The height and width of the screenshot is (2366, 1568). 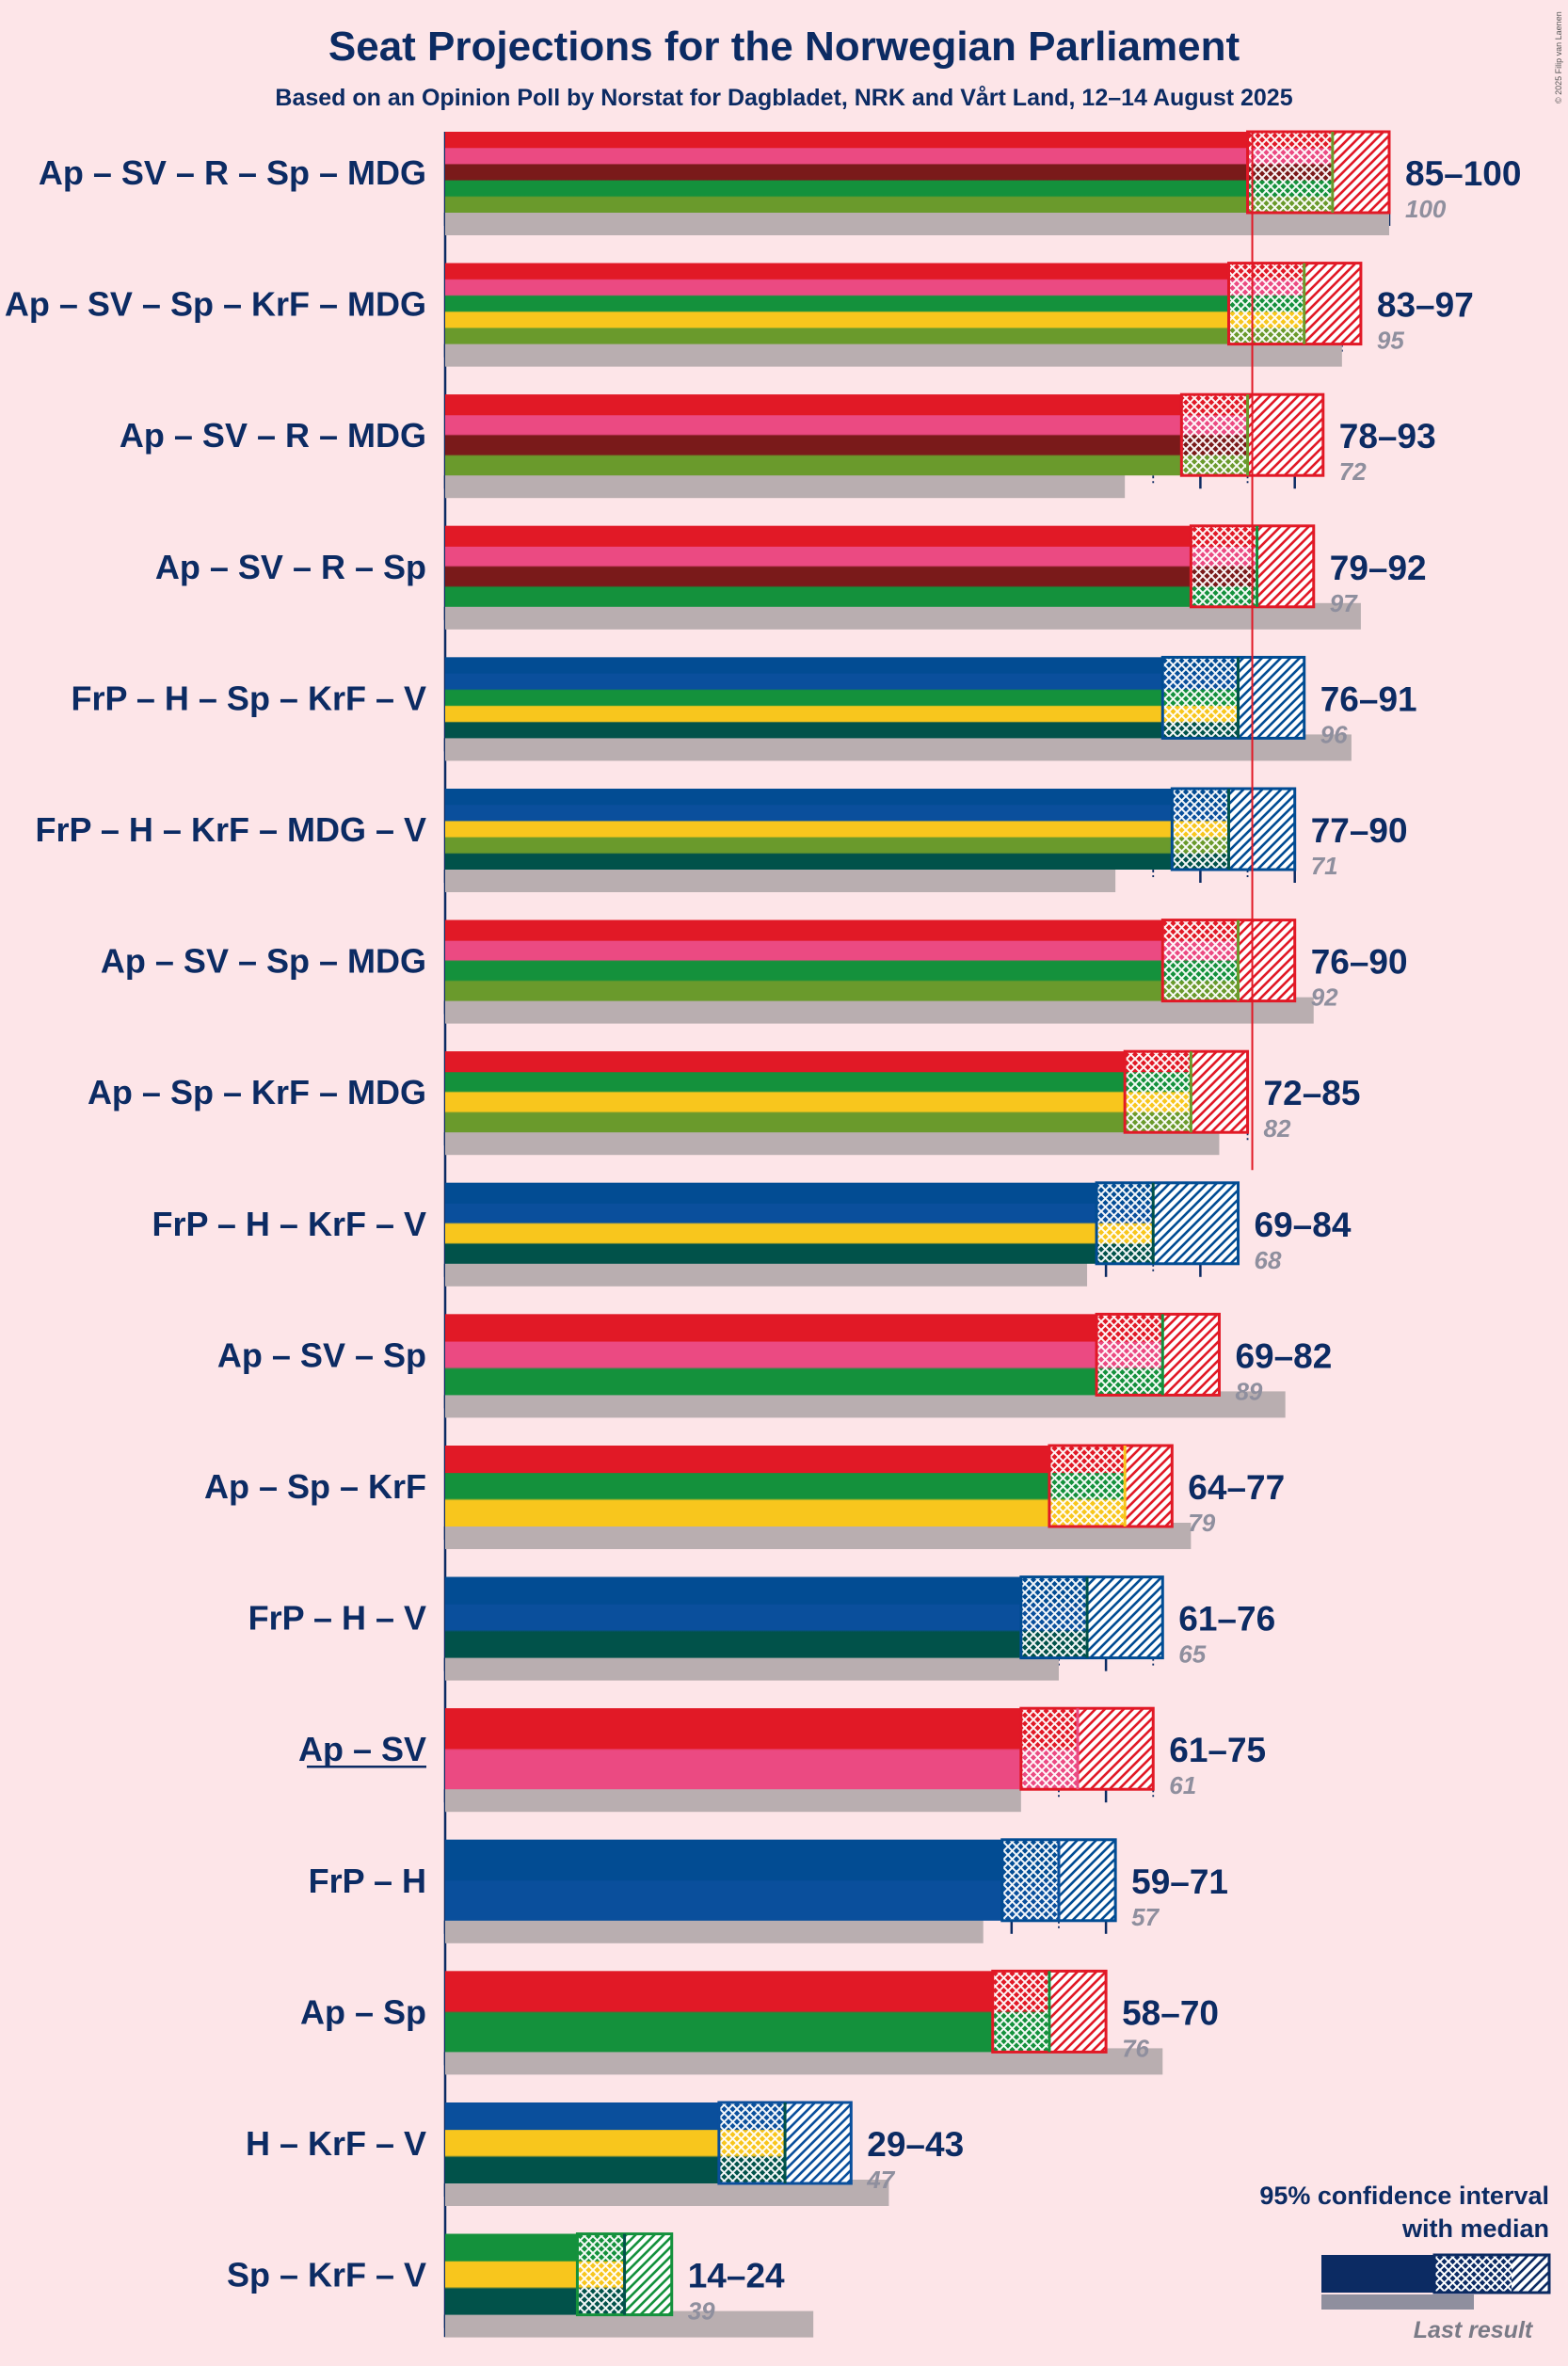 What do you see at coordinates (263, 961) in the screenshot?
I see `coalition-label: Ap – SV – Sp – MDG` at bounding box center [263, 961].